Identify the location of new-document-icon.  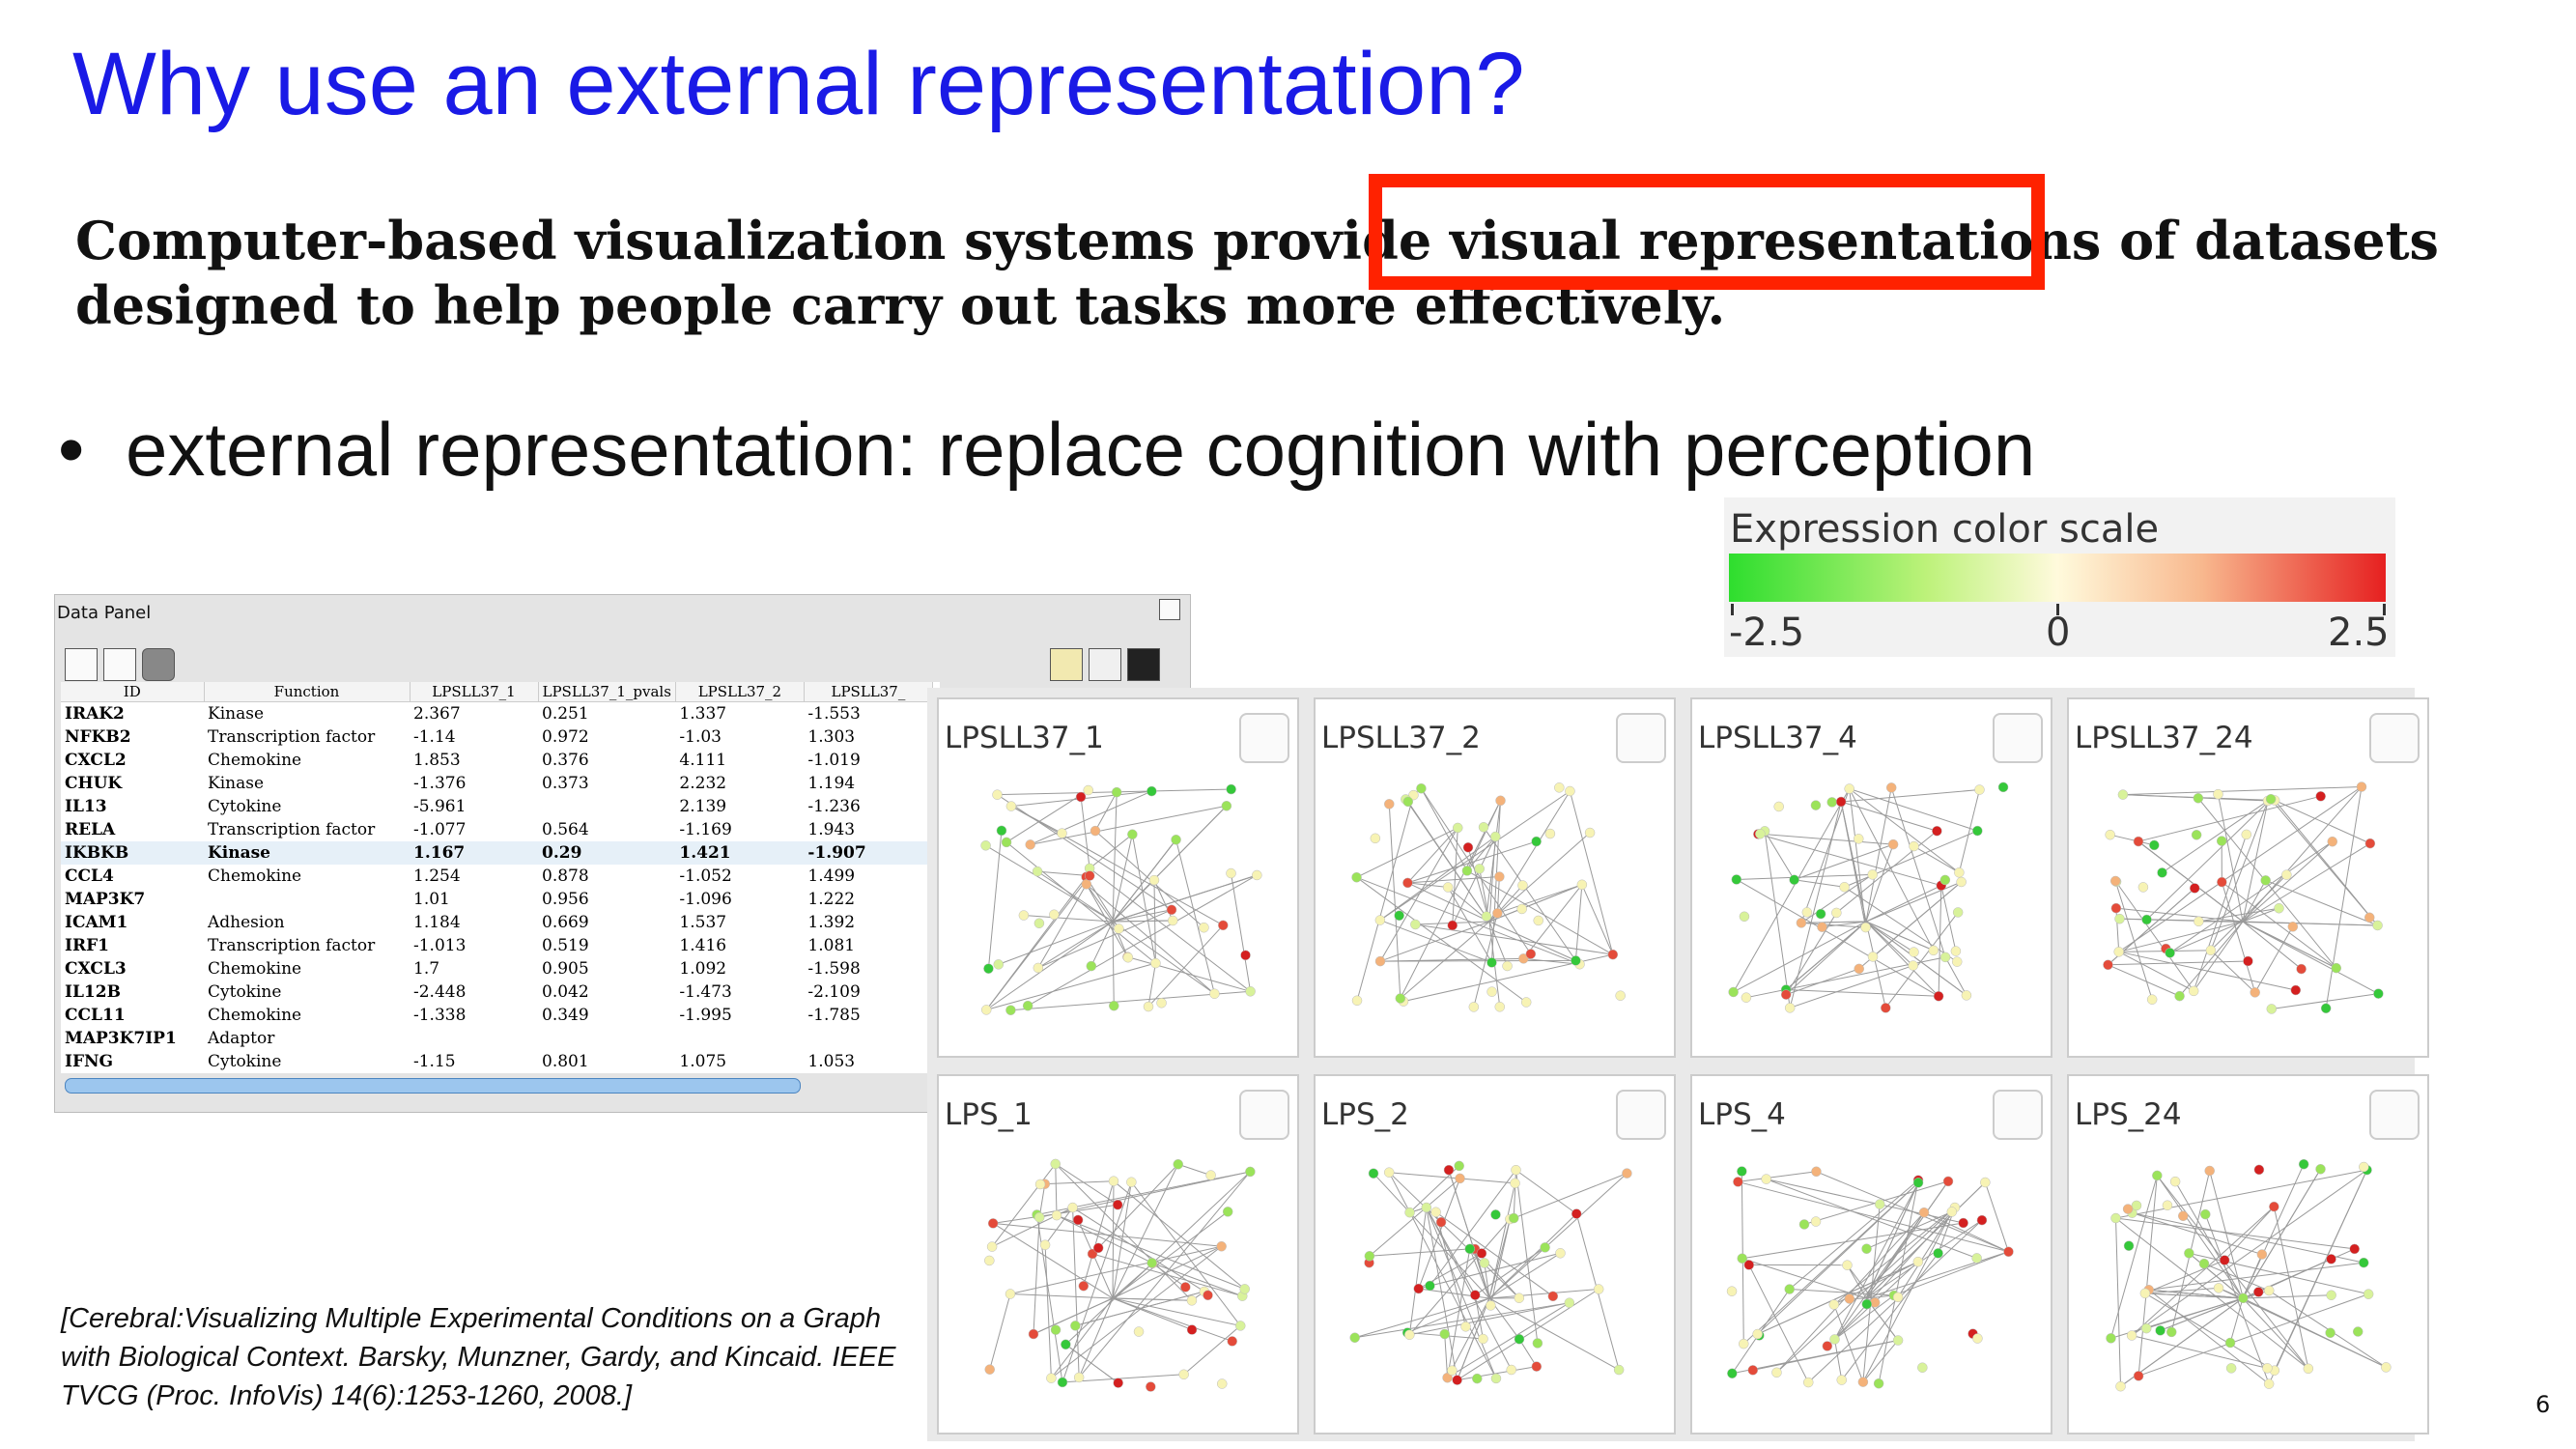
(119, 664).